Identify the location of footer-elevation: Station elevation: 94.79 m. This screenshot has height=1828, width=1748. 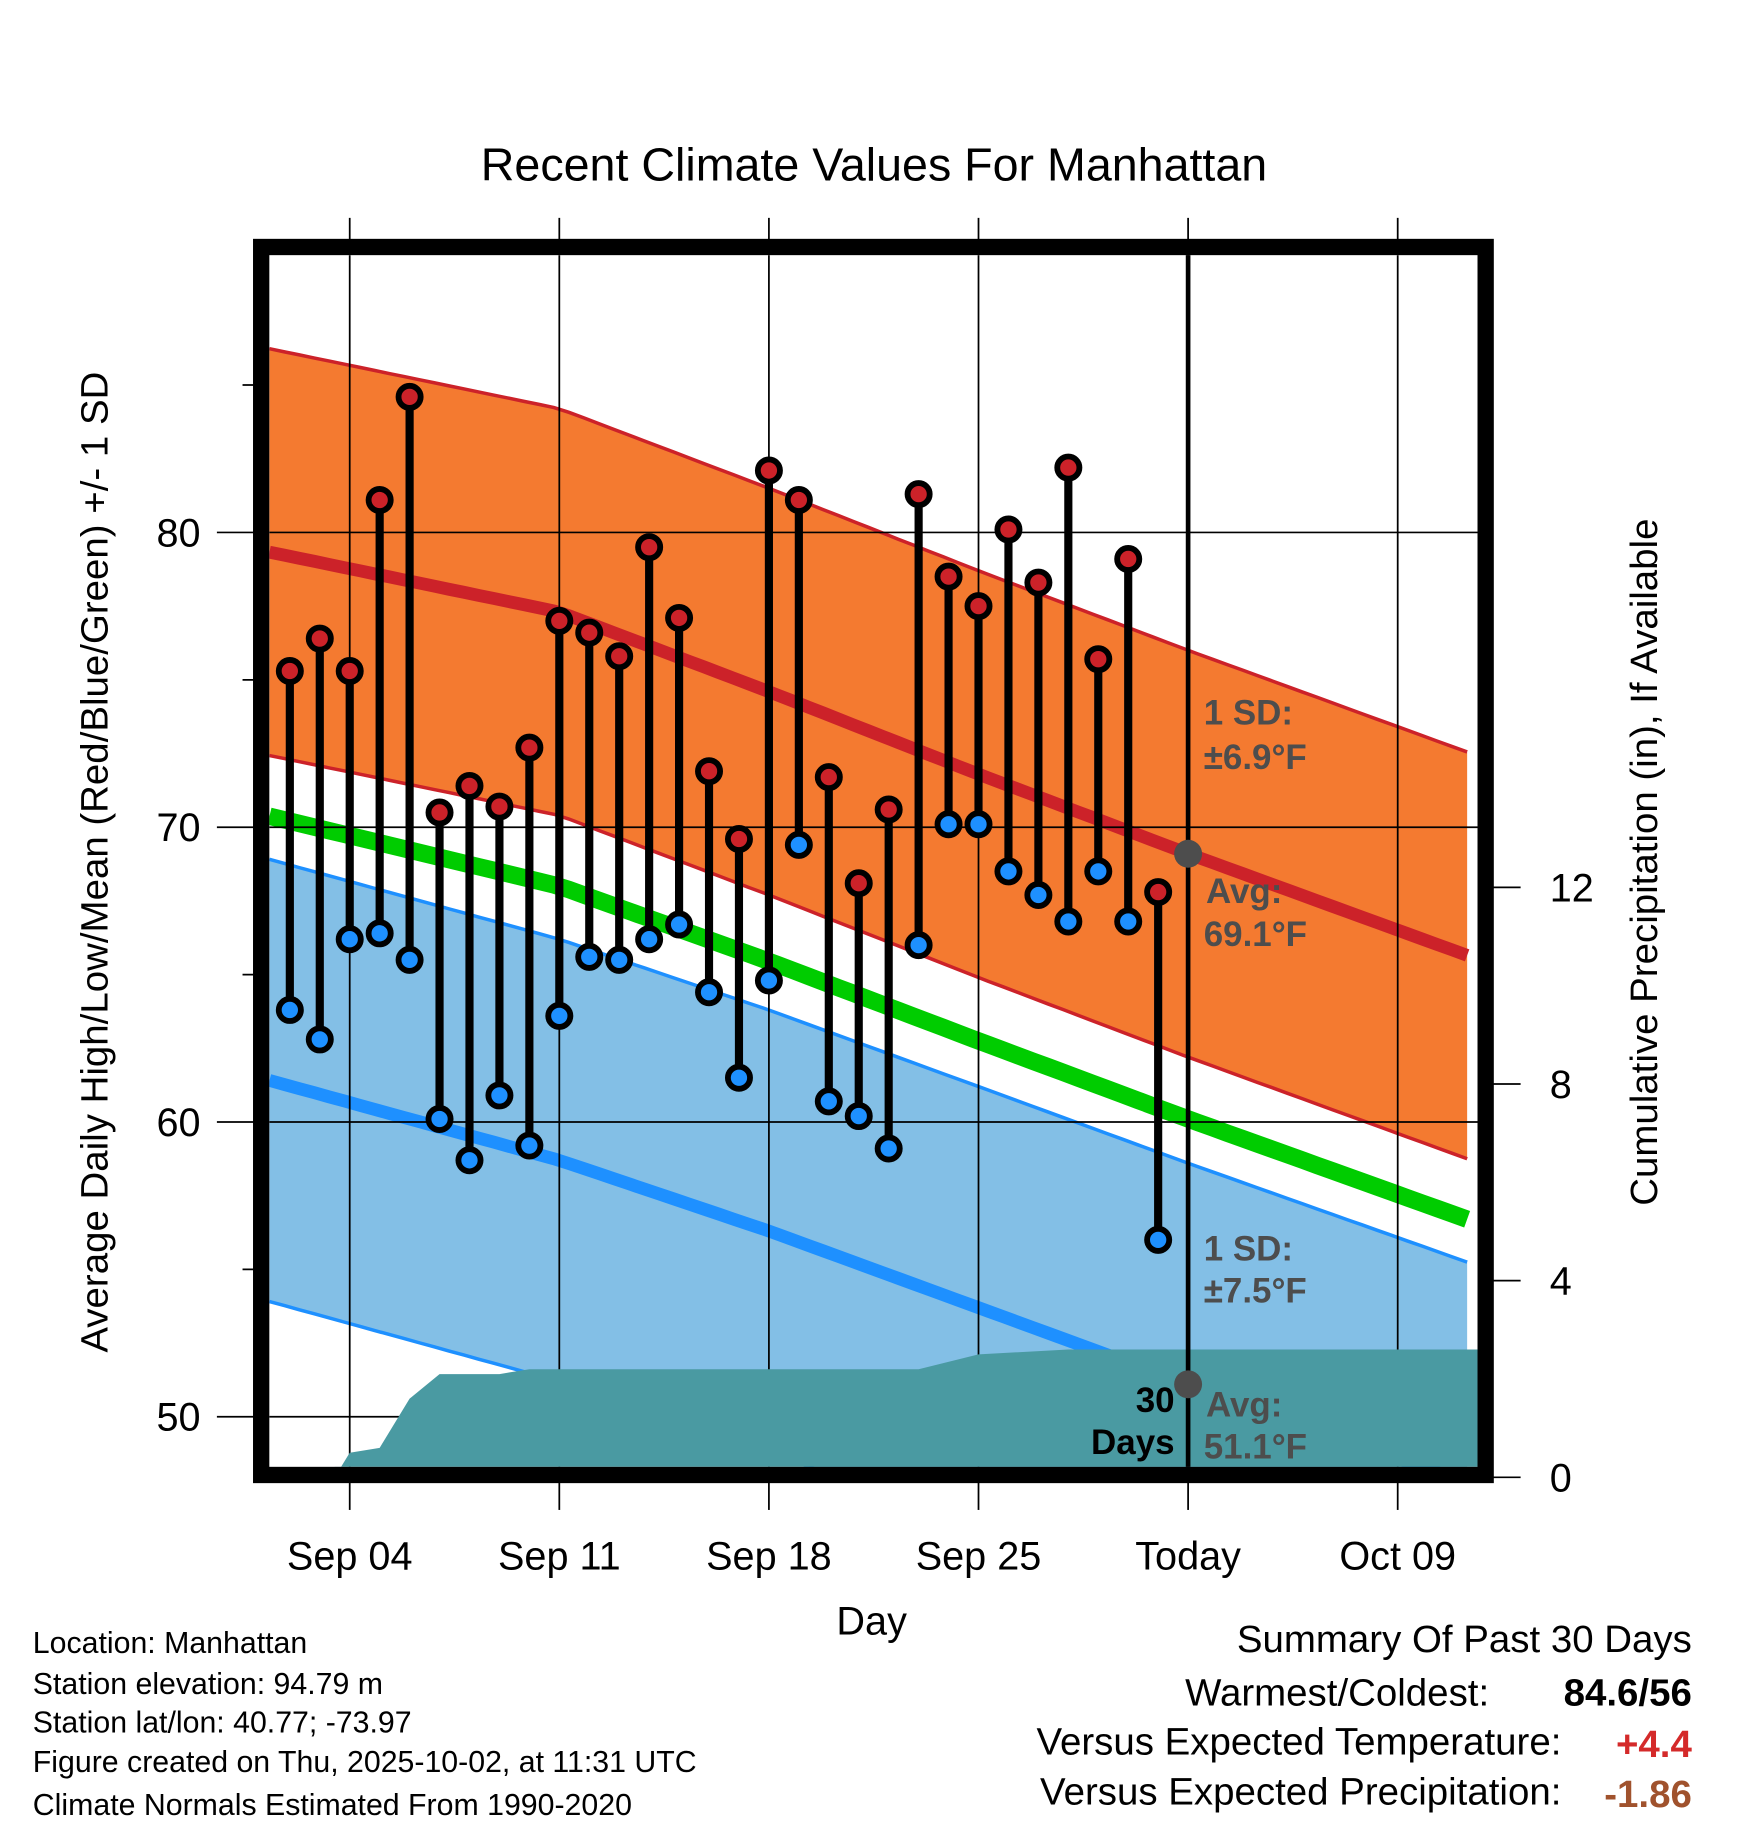
(208, 1684).